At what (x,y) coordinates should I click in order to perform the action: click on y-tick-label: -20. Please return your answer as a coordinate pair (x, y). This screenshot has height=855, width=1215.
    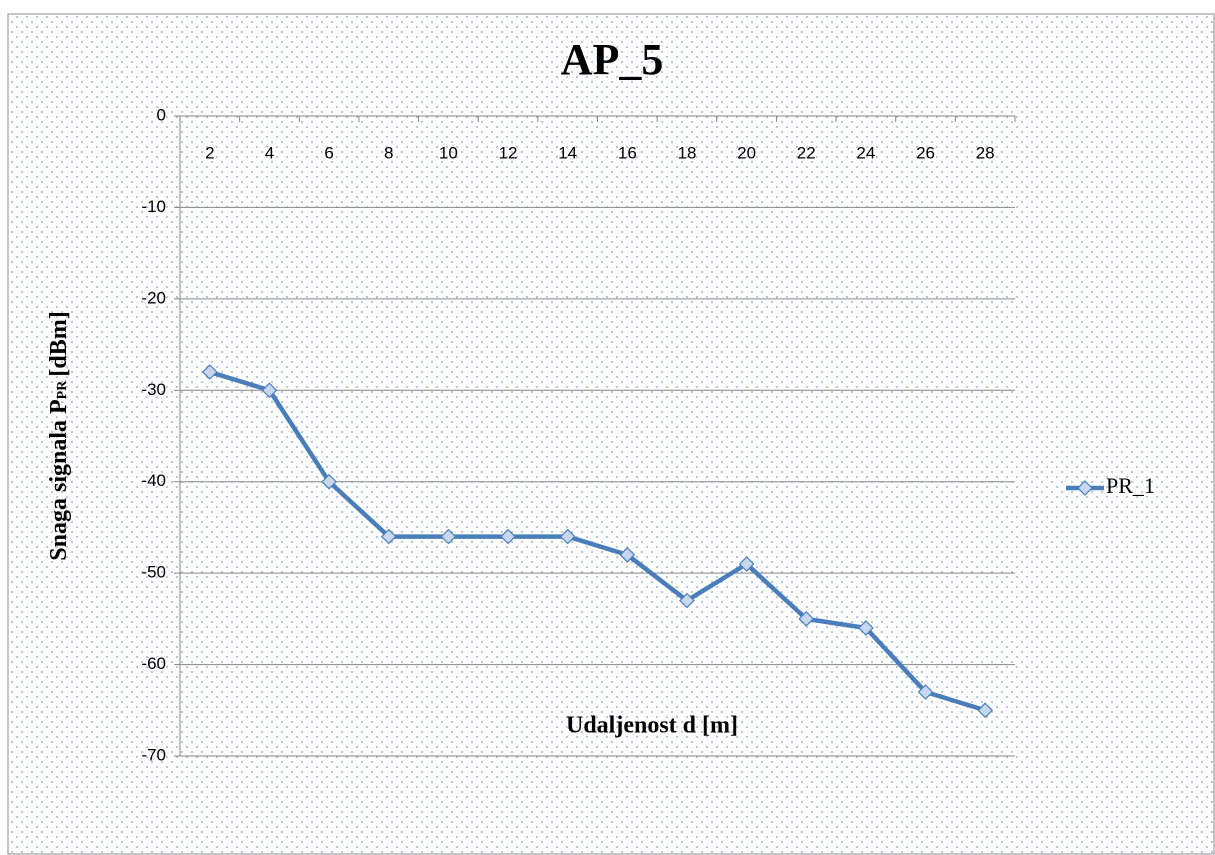
    Looking at the image, I should click on (153, 297).